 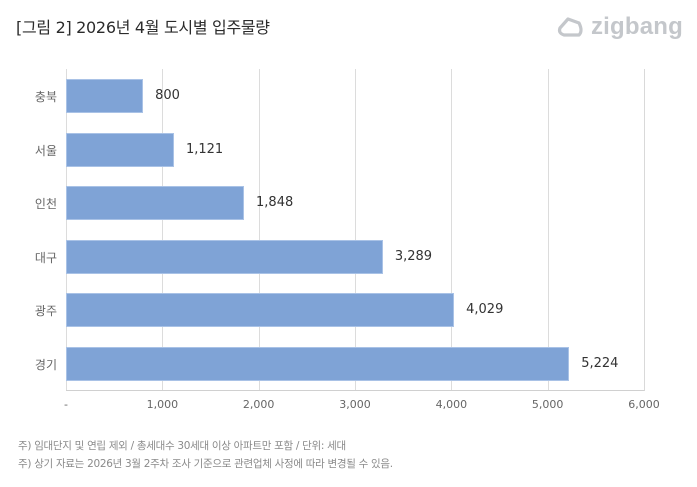 What do you see at coordinates (600, 363) in the screenshot?
I see `bar-value-label: 5,224` at bounding box center [600, 363].